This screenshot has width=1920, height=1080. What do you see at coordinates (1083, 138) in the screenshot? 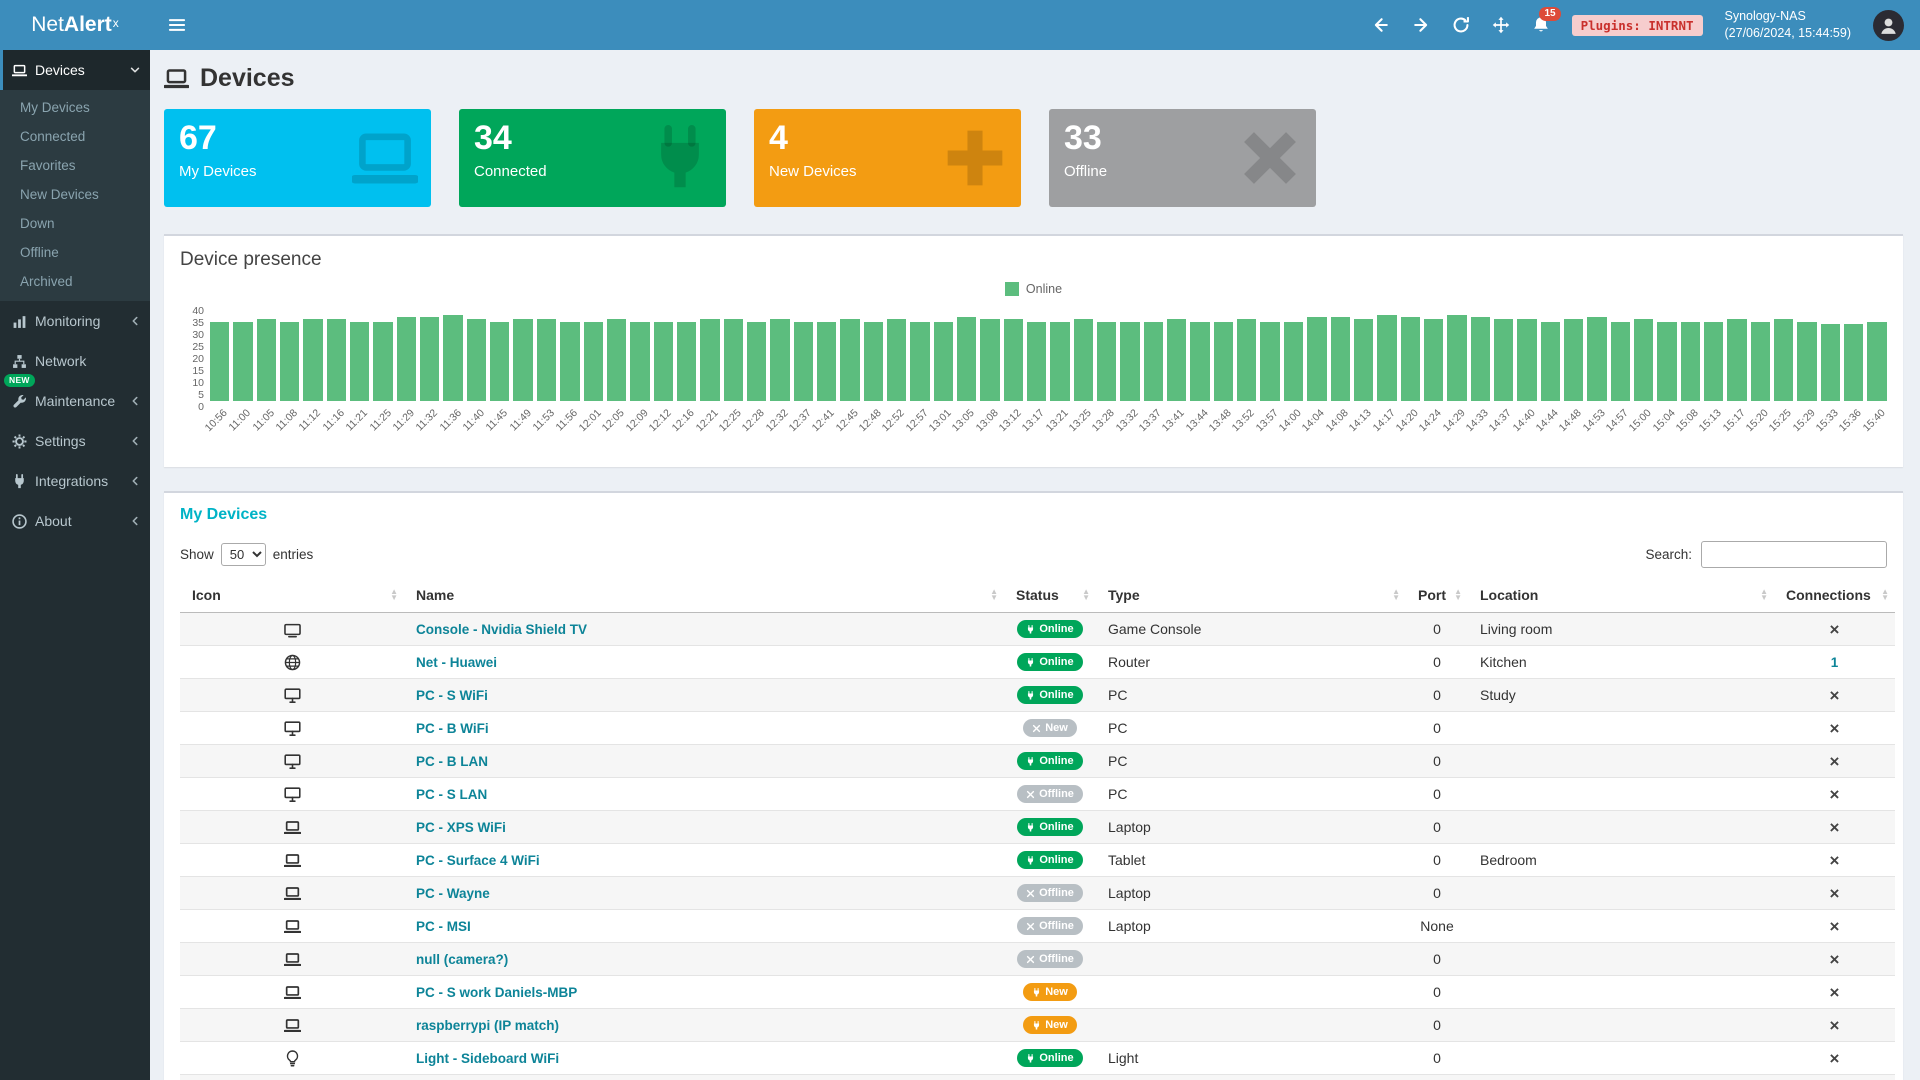
I see `stat-value: 33` at bounding box center [1083, 138].